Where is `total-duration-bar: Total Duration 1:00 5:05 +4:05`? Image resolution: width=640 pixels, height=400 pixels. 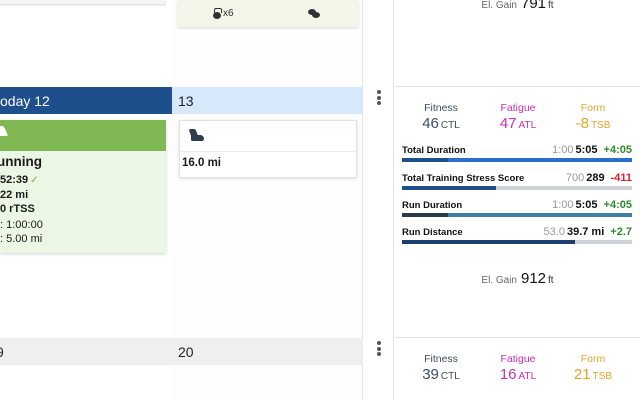
total-duration-bar: Total Duration 1:00 5:05 +4:05 is located at coordinates (517, 156).